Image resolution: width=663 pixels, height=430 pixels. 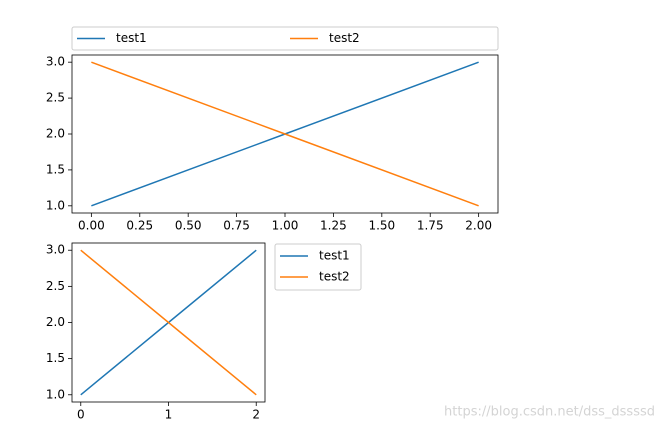 I want to click on x-tick-label: 1.25, so click(x=333, y=226).